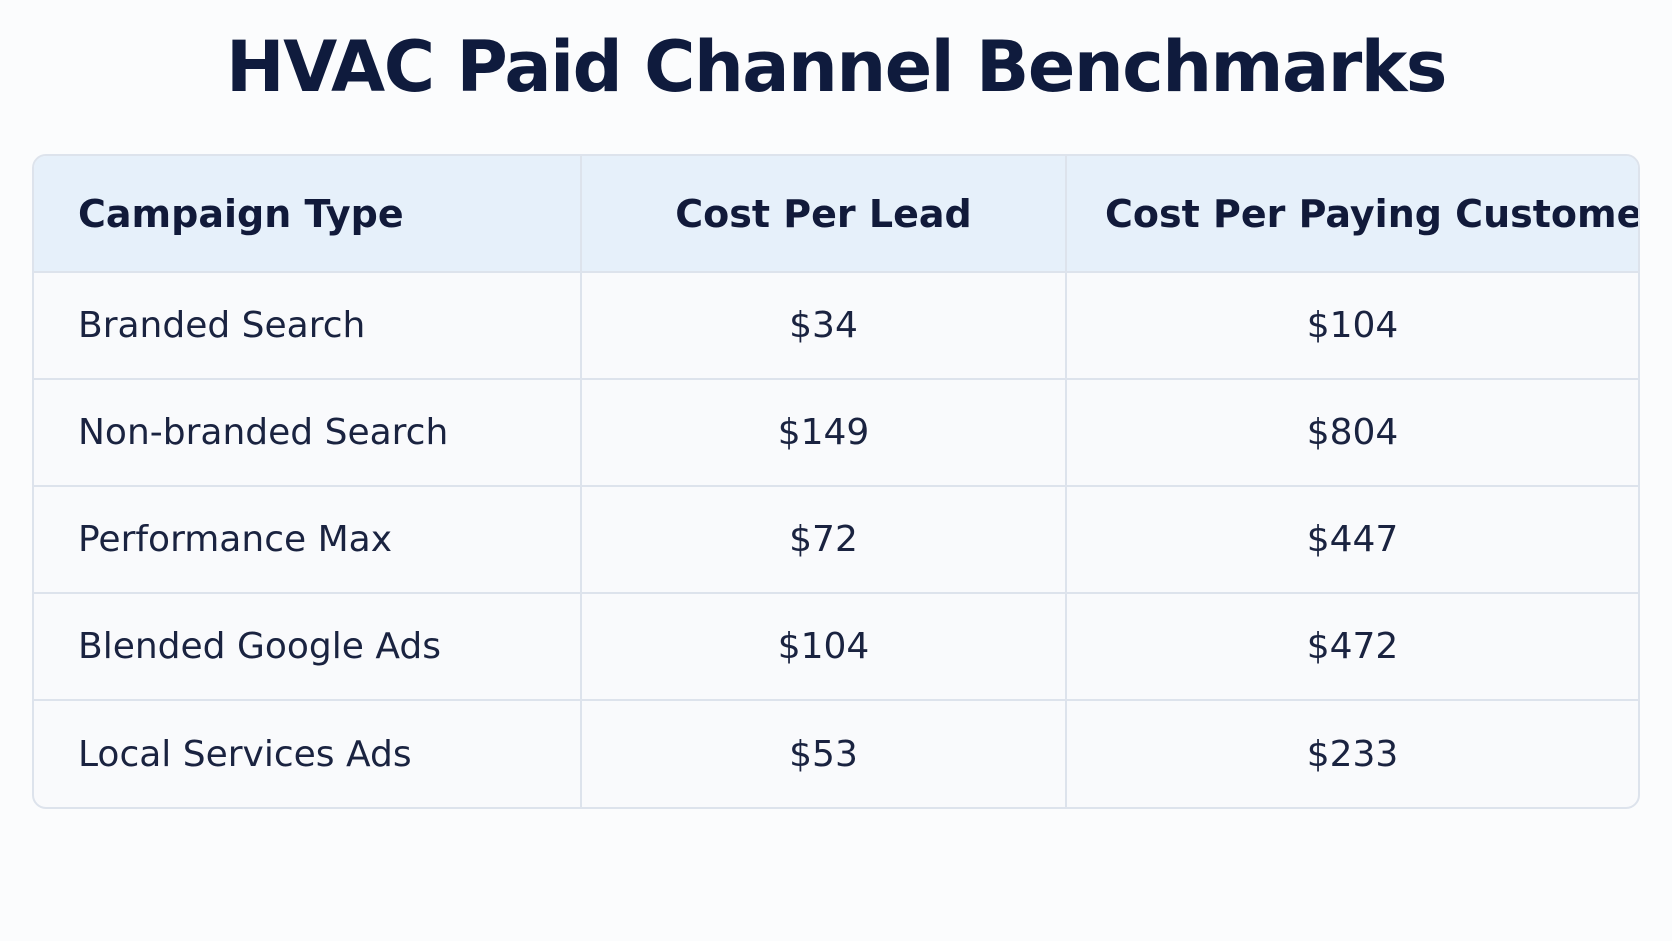  What do you see at coordinates (308, 326) in the screenshot?
I see `campaign-type-cell: Branded Search` at bounding box center [308, 326].